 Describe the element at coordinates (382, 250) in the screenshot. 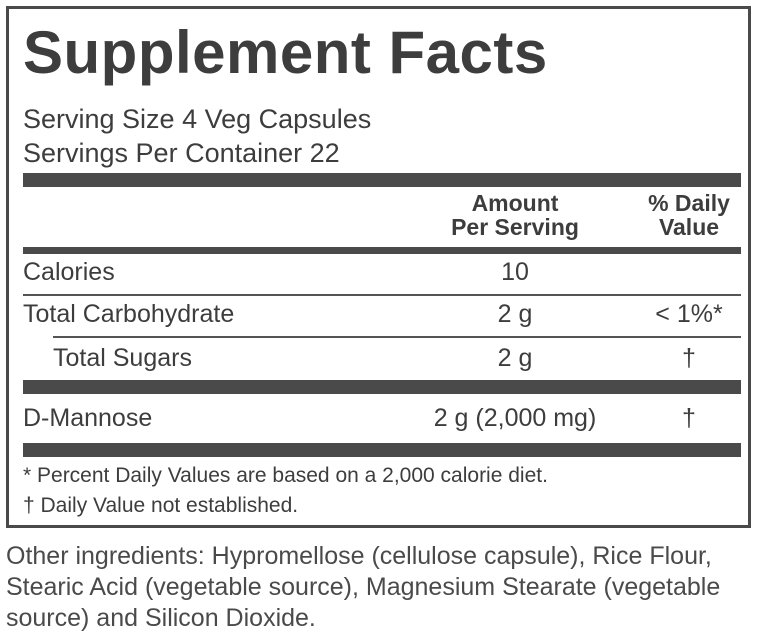

I see `medium-divider` at that location.